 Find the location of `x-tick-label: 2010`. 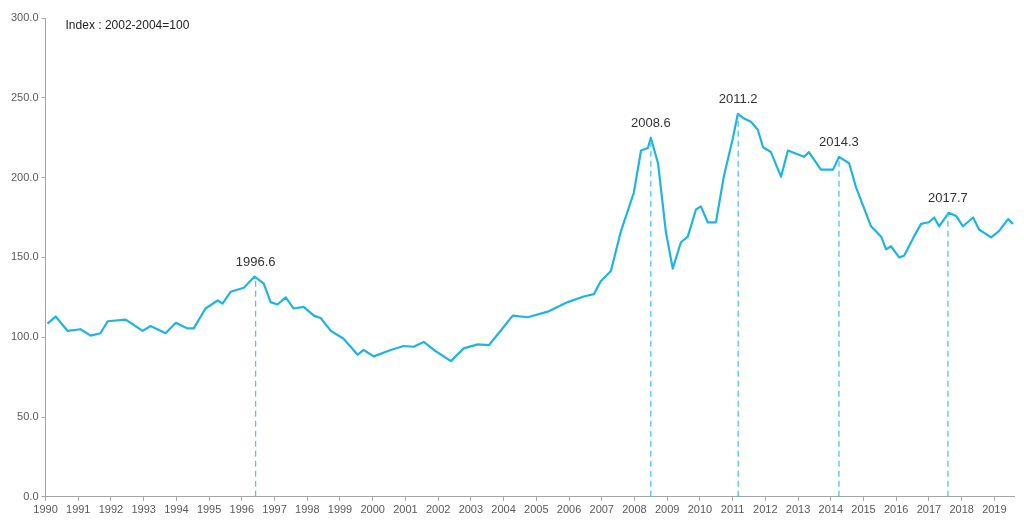

x-tick-label: 2010 is located at coordinates (700, 509).